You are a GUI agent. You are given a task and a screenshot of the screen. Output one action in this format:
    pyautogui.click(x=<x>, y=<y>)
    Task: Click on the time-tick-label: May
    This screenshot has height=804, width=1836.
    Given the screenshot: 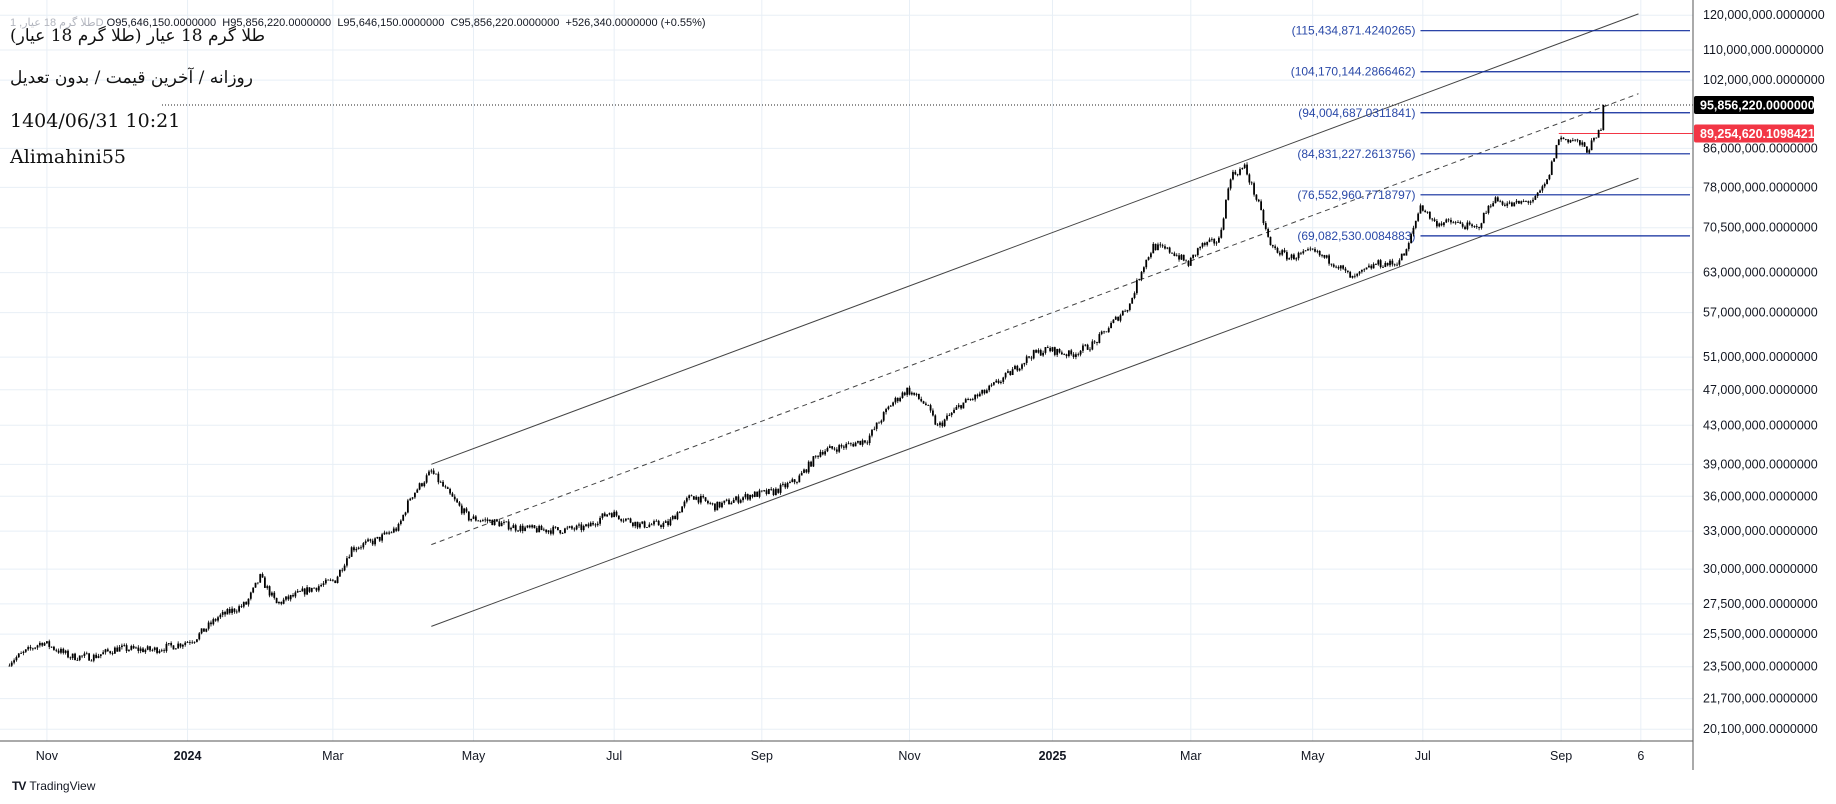 What is the action you would take?
    pyautogui.click(x=474, y=756)
    